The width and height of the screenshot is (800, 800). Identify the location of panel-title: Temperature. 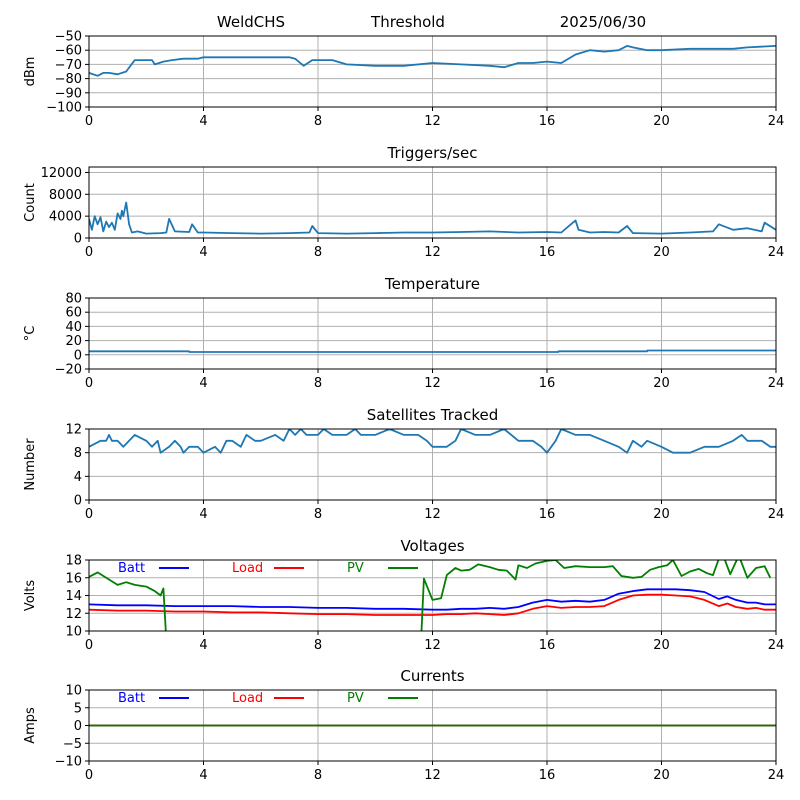
(432, 284).